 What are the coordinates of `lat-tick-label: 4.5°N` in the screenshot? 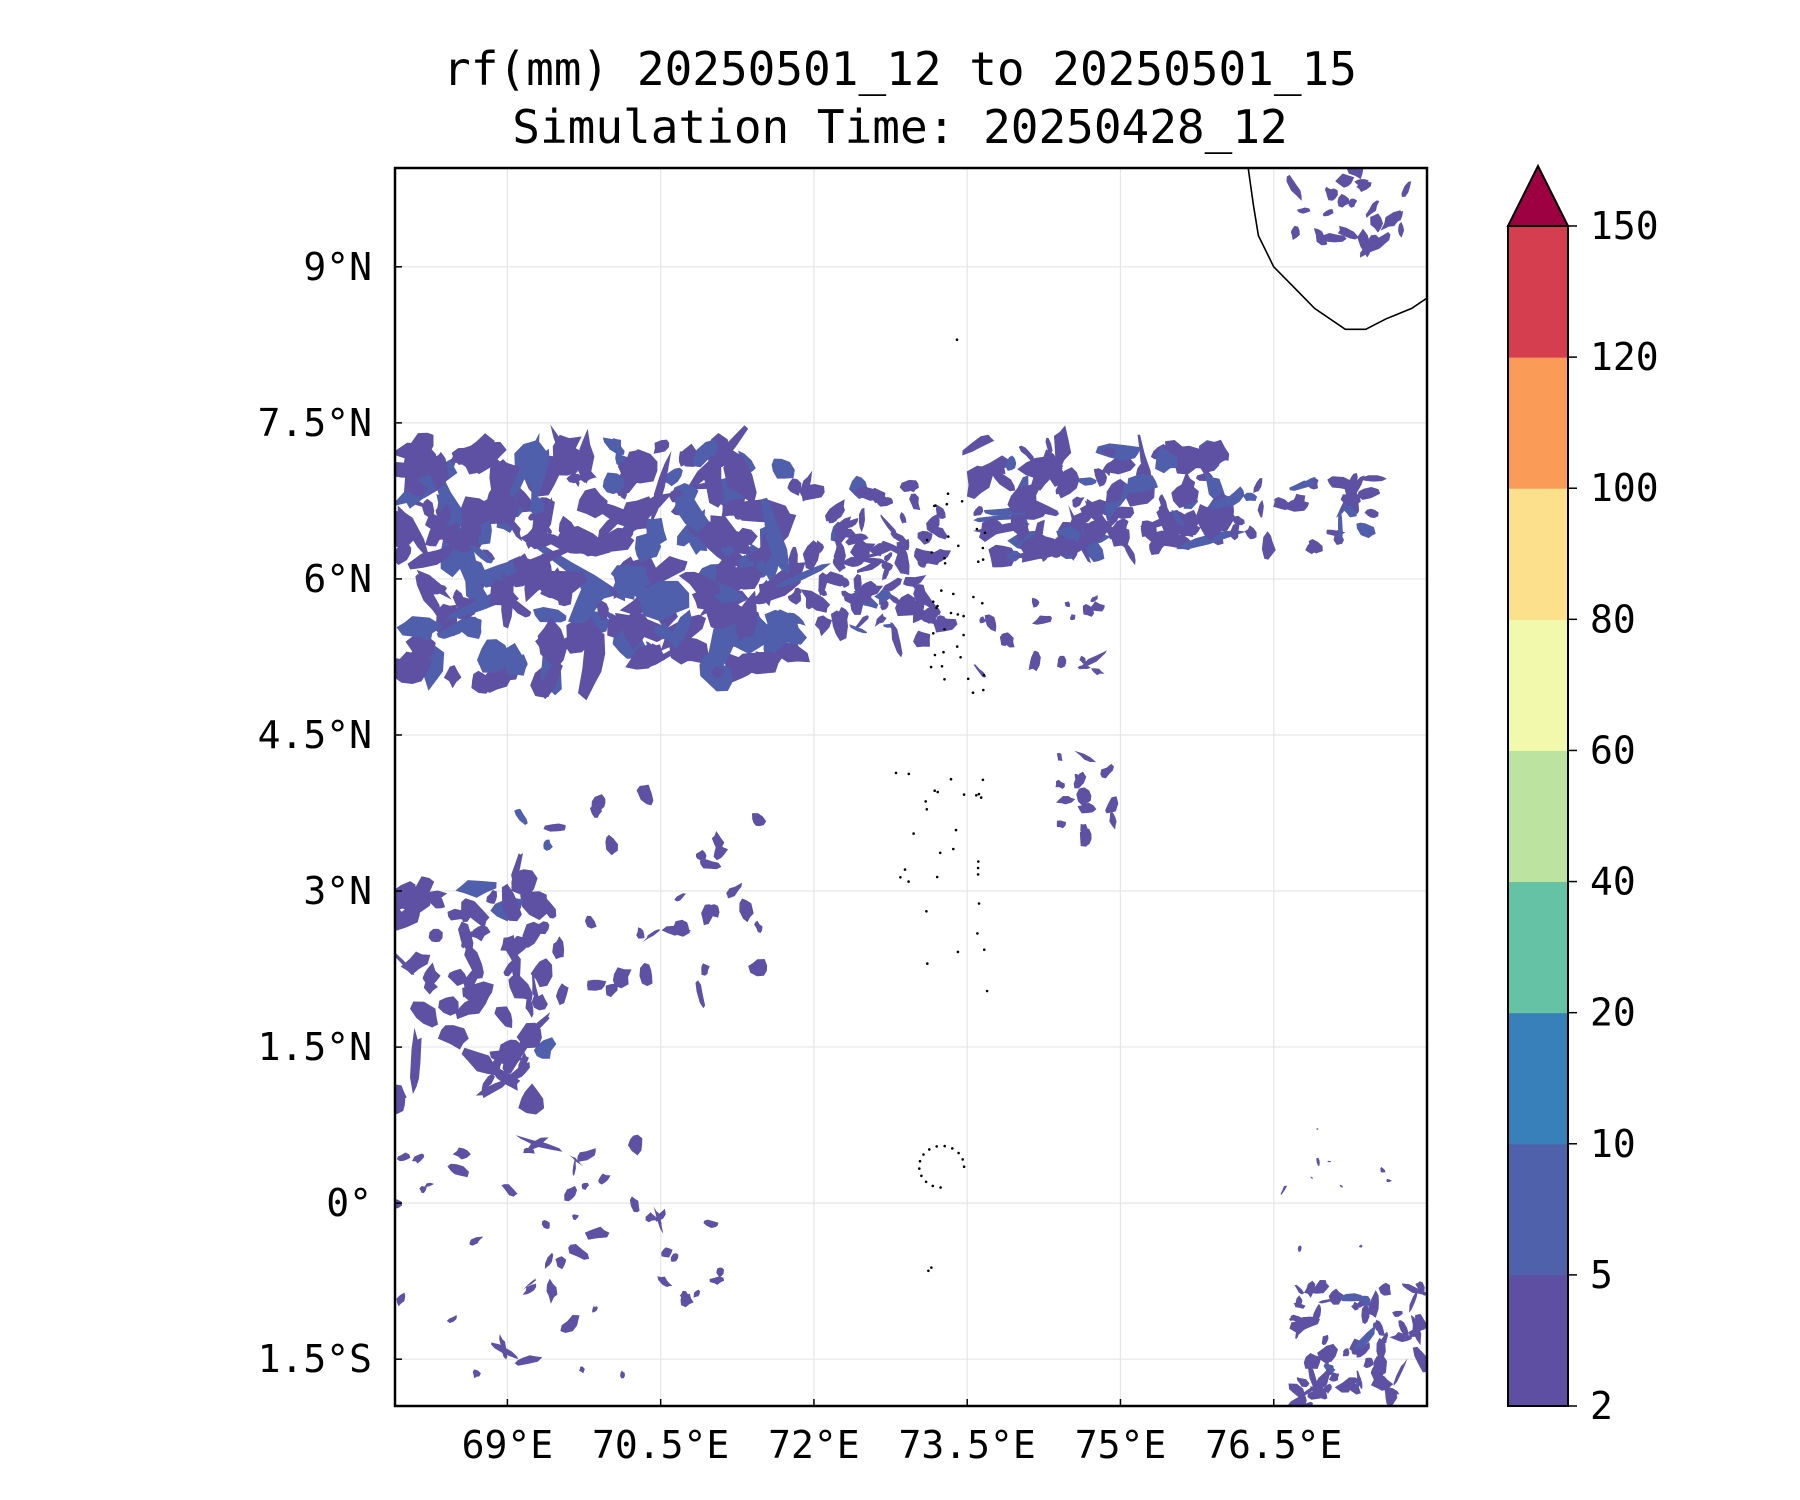 It's located at (315, 735).